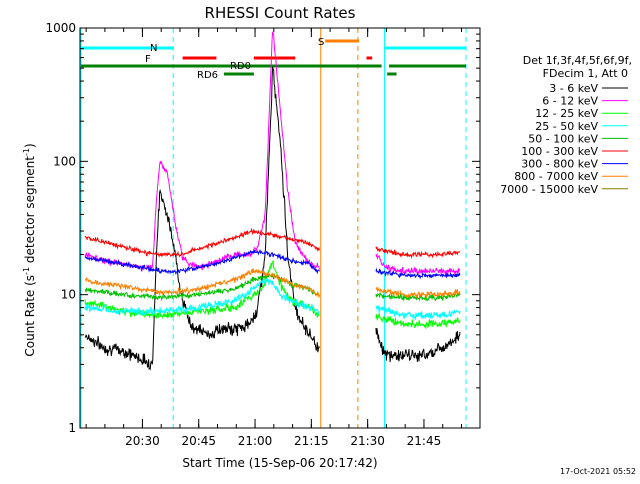  What do you see at coordinates (311, 441) in the screenshot?
I see `x-tick-label: 21:15` at bounding box center [311, 441].